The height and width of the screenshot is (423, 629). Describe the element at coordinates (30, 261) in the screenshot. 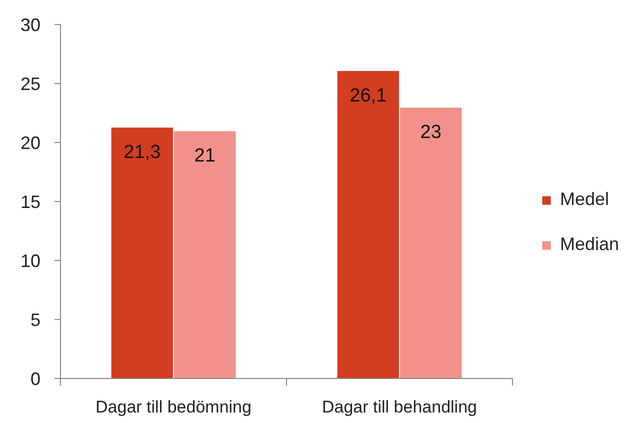

I see `y-tick-label: 10` at that location.